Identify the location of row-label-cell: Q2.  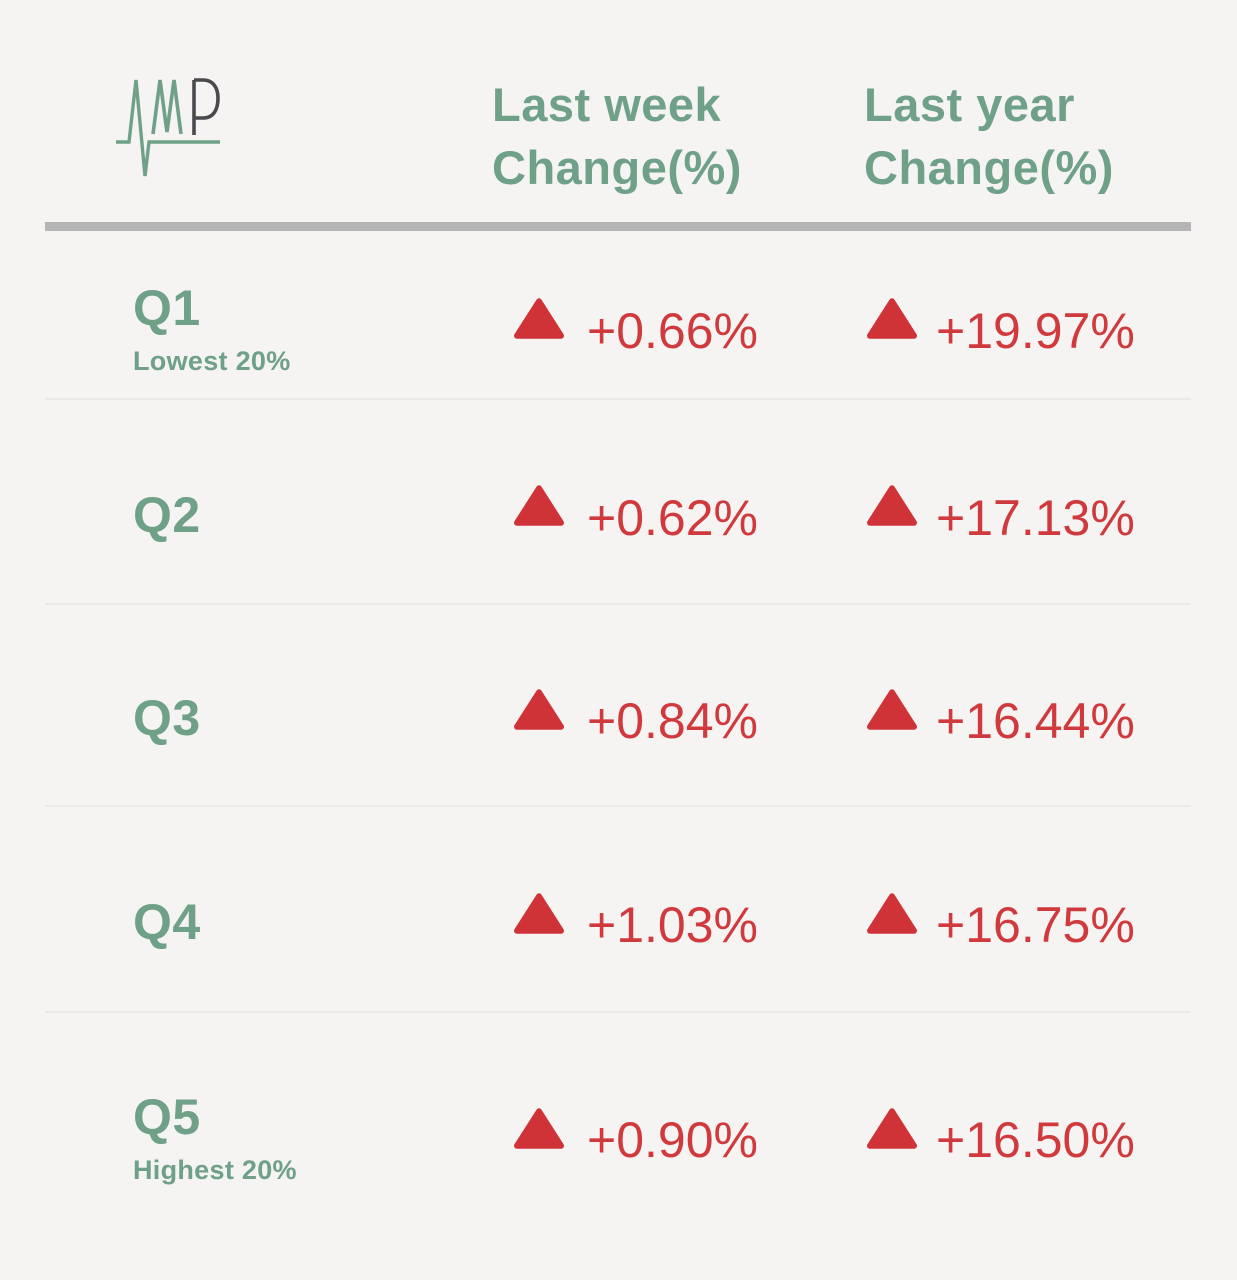
(245, 515).